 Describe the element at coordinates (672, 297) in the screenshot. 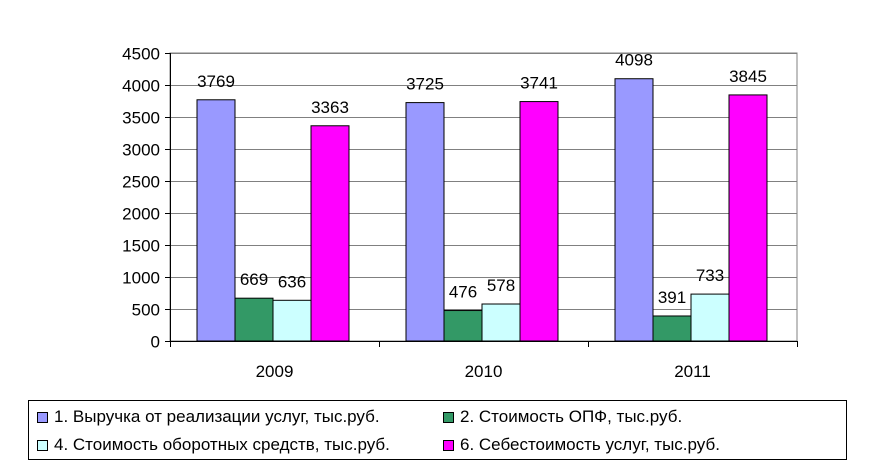

I see `data-label: 391` at that location.